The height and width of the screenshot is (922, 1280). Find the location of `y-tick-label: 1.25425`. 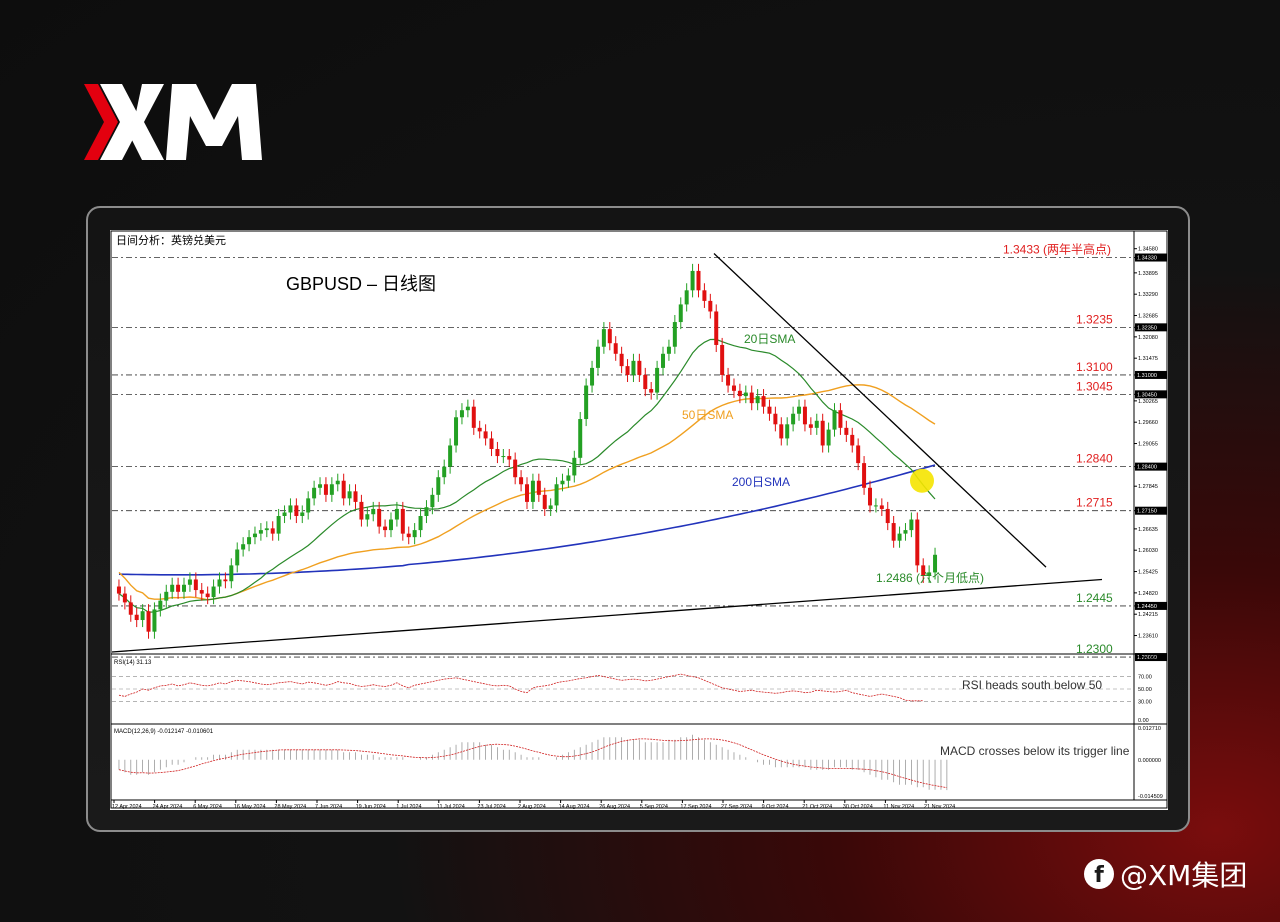

y-tick-label: 1.25425 is located at coordinates (1148, 573).